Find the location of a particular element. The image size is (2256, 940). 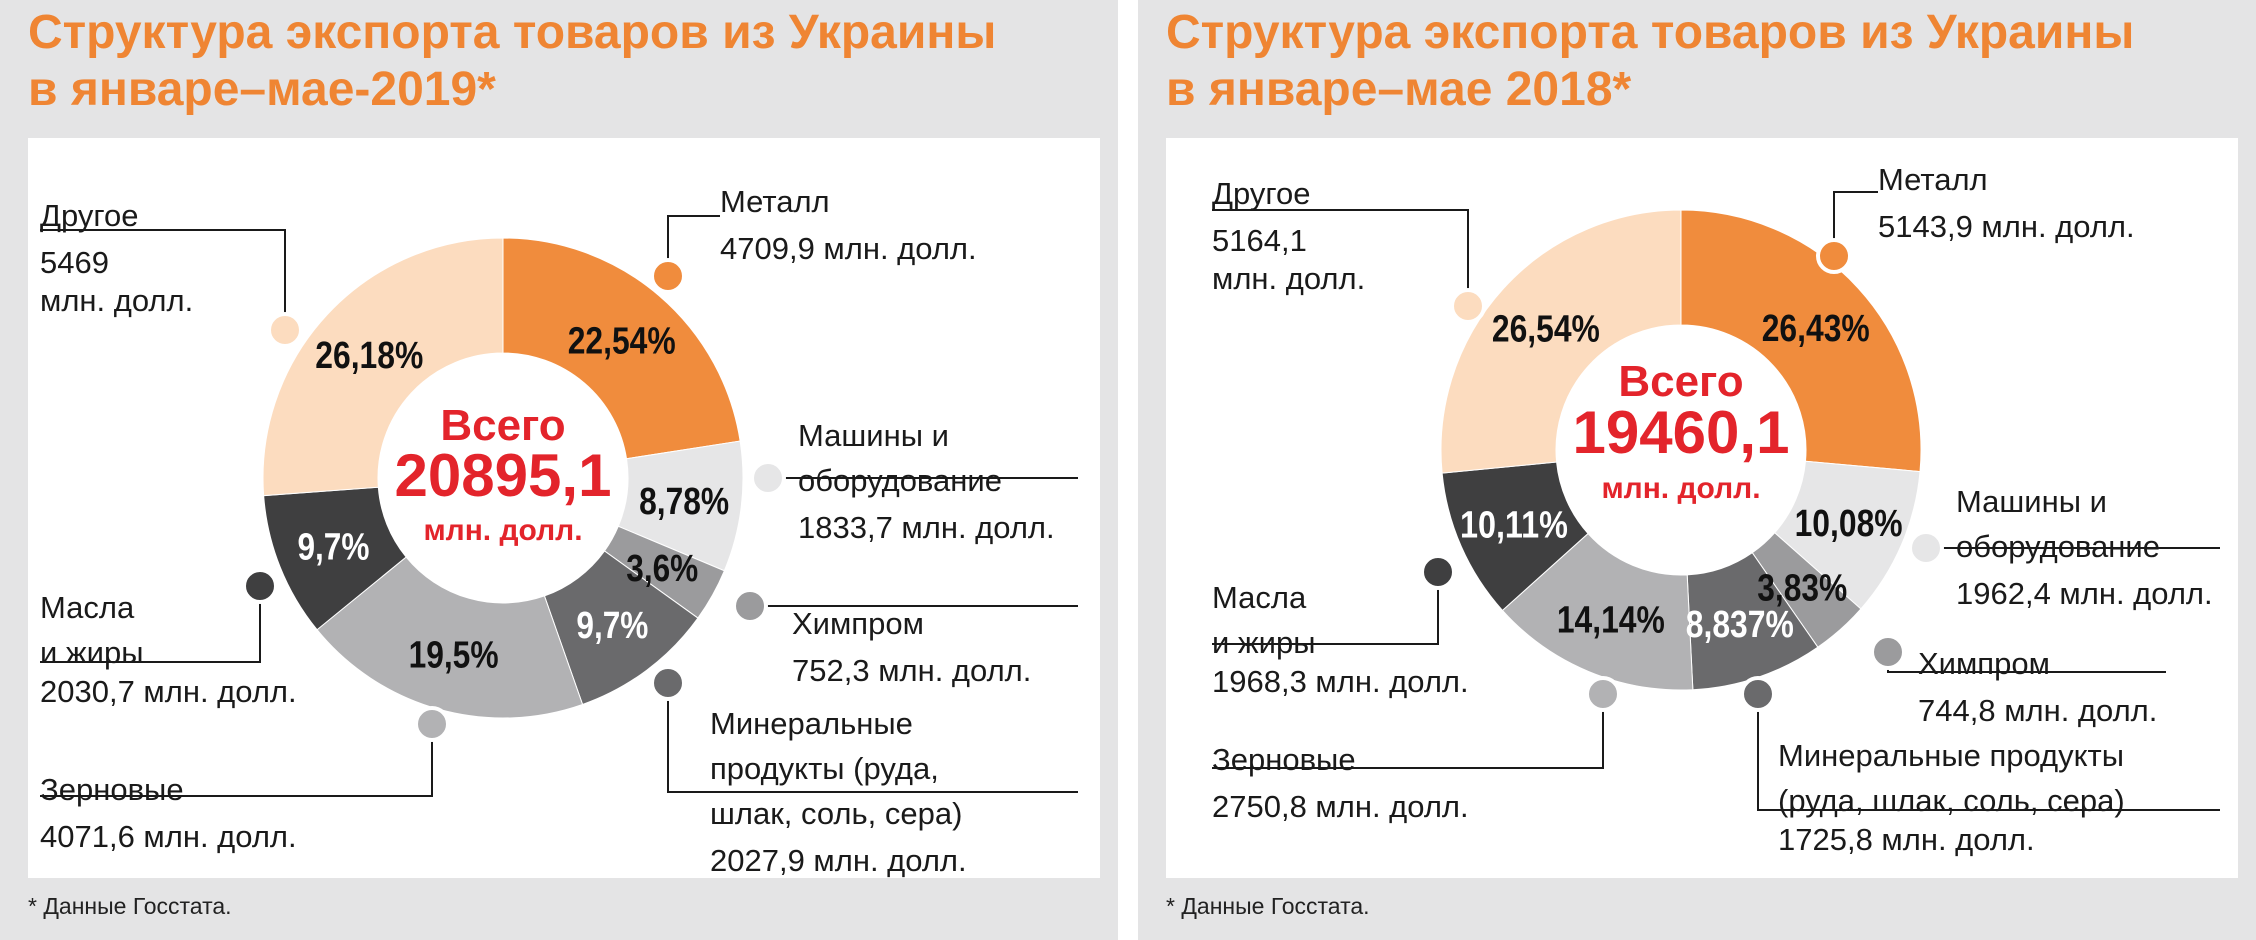

footnote: * Данные Госстата. is located at coordinates (130, 906).